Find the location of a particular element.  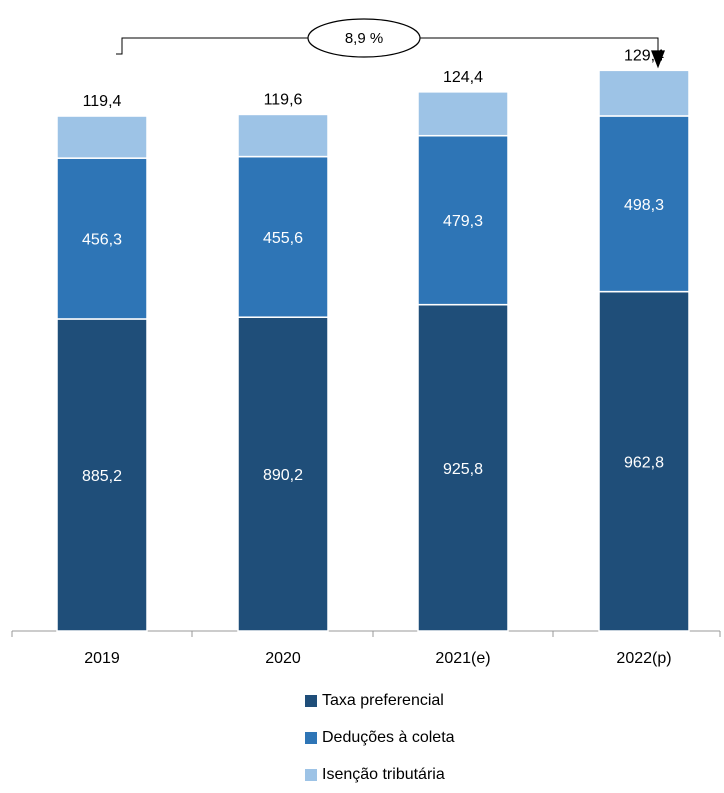

data-label: 498,3 is located at coordinates (644, 205).